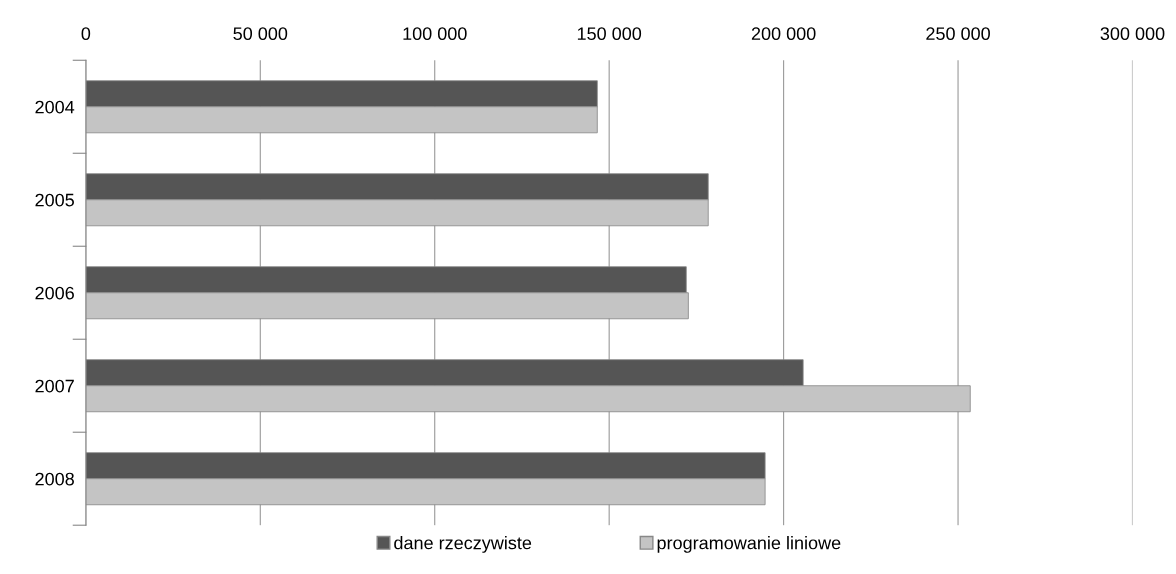 Image resolution: width=1176 pixels, height=574 pixels. What do you see at coordinates (783, 34) in the screenshot?
I see `x-tick-label: 200 000` at bounding box center [783, 34].